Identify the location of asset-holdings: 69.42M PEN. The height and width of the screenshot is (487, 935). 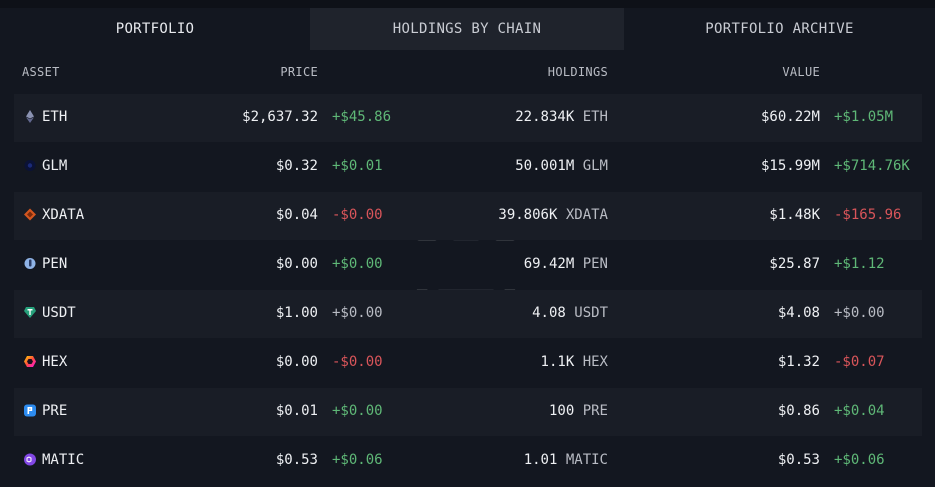
(565, 264).